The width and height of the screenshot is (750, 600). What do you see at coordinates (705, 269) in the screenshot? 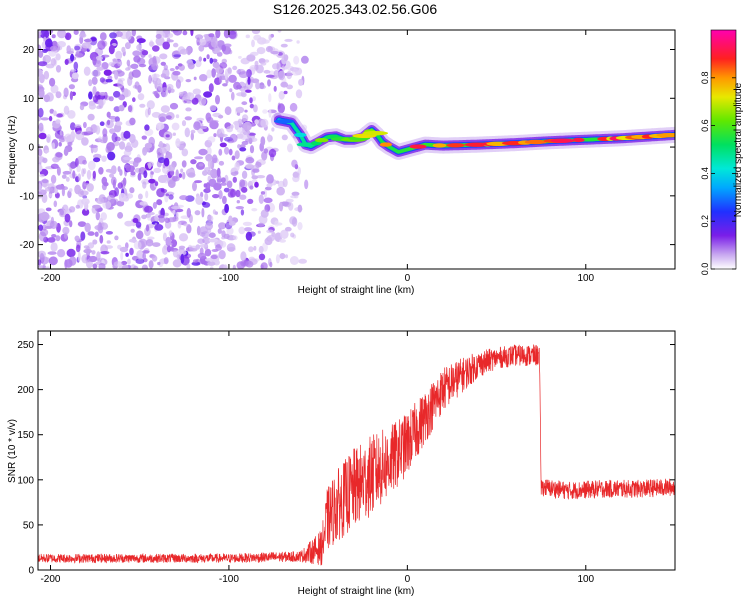
I see `colorbar-tick-label: 0.0` at bounding box center [705, 269].